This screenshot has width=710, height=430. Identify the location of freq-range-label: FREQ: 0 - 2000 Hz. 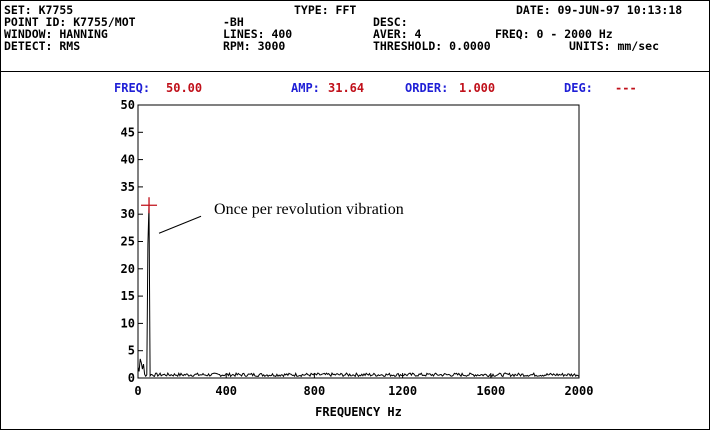
(554, 34).